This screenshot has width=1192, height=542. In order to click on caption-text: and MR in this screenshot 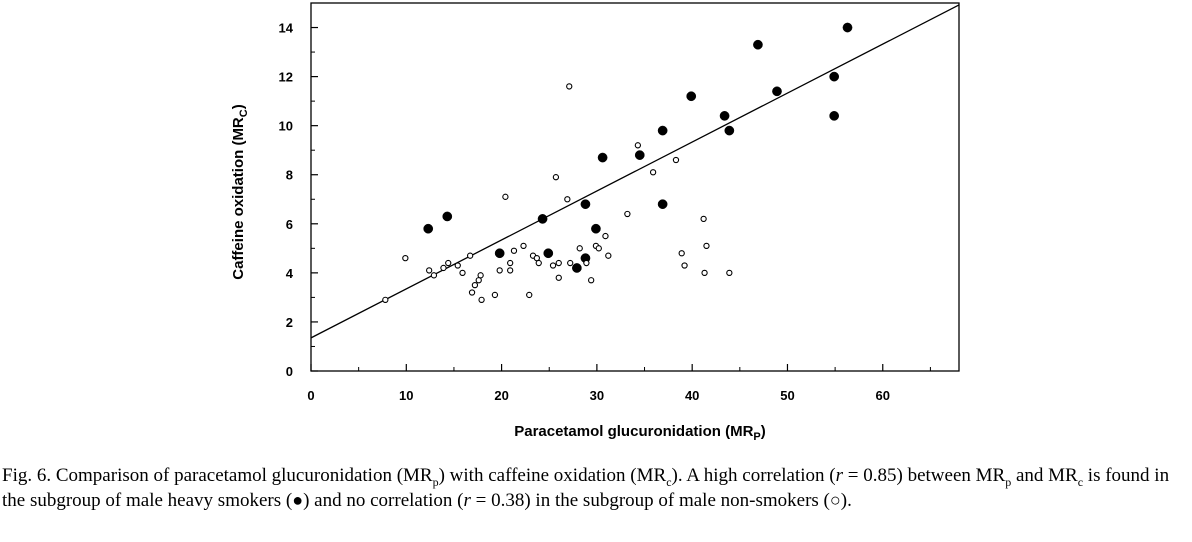, I will do `click(1044, 475)`.